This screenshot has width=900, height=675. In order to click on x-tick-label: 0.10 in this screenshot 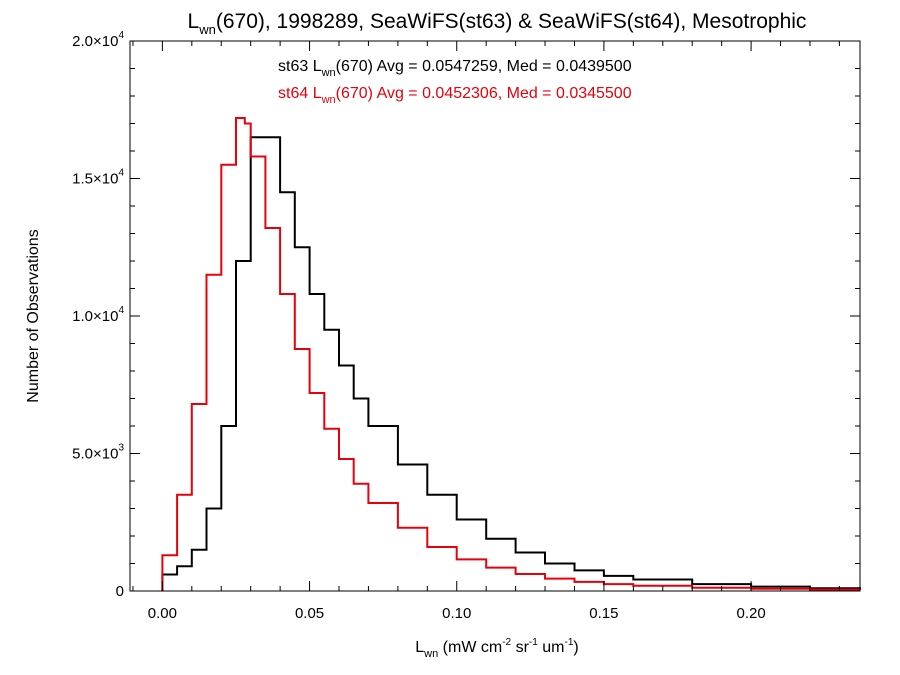, I will do `click(456, 613)`.